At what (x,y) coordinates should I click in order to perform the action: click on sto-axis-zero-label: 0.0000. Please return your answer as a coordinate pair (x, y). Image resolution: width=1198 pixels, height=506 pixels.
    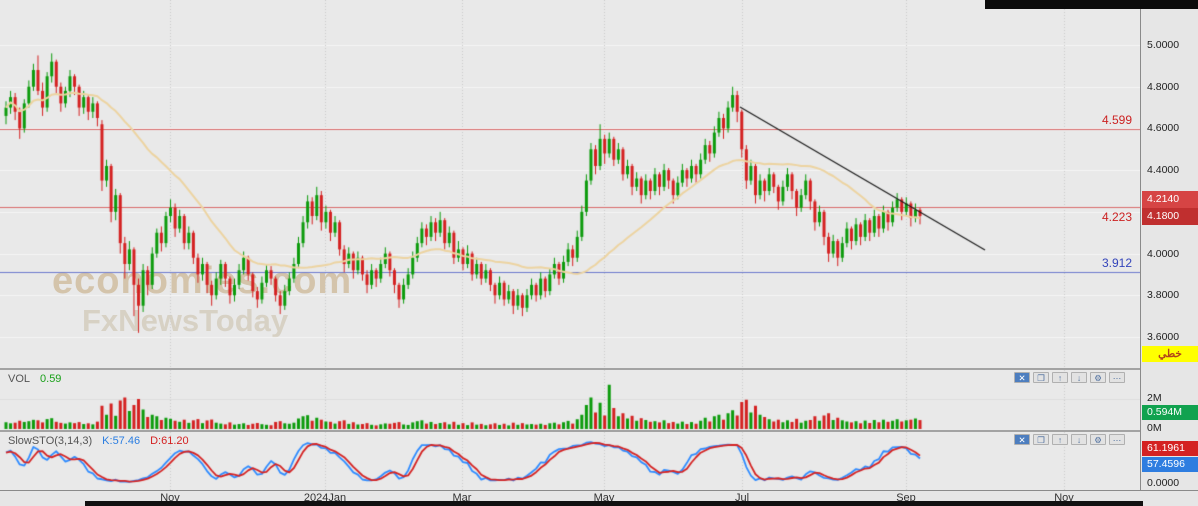
    Looking at the image, I should click on (1163, 483).